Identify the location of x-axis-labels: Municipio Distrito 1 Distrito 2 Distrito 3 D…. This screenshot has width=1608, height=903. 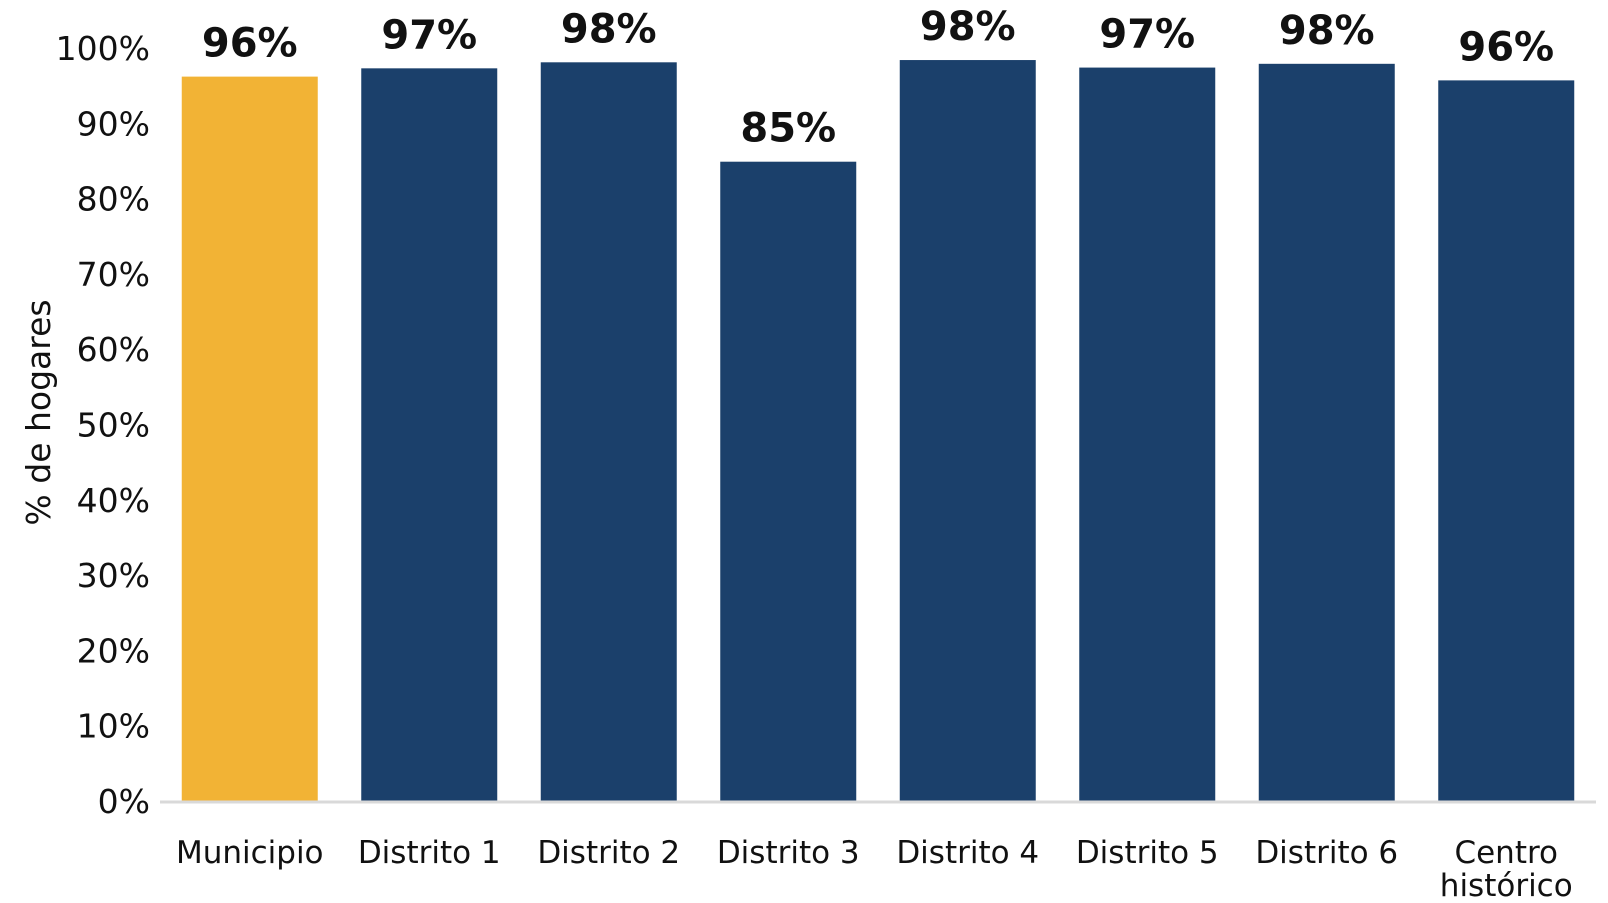
(874, 869).